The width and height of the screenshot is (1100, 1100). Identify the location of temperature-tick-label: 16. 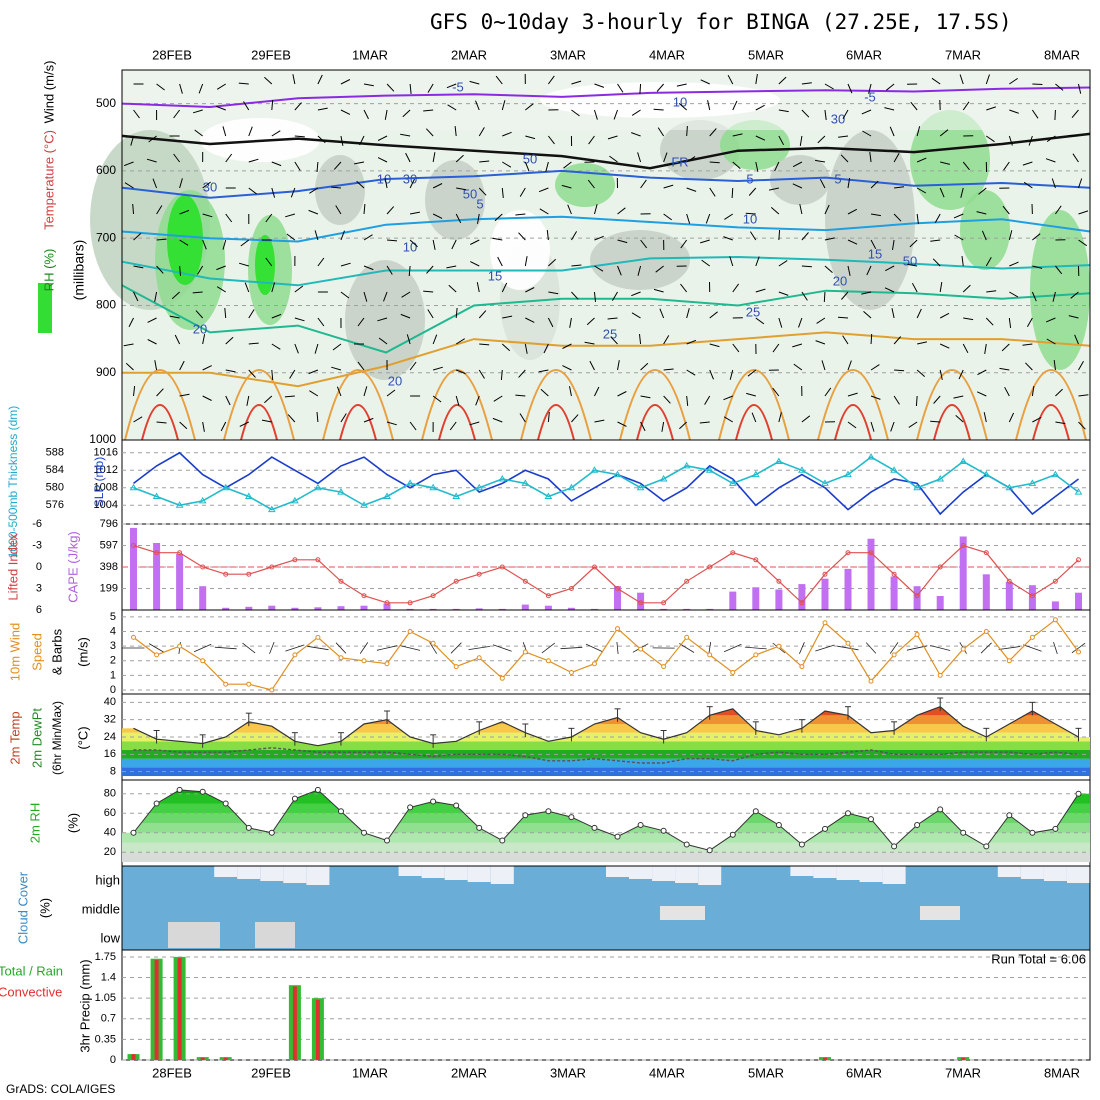
(110, 754).